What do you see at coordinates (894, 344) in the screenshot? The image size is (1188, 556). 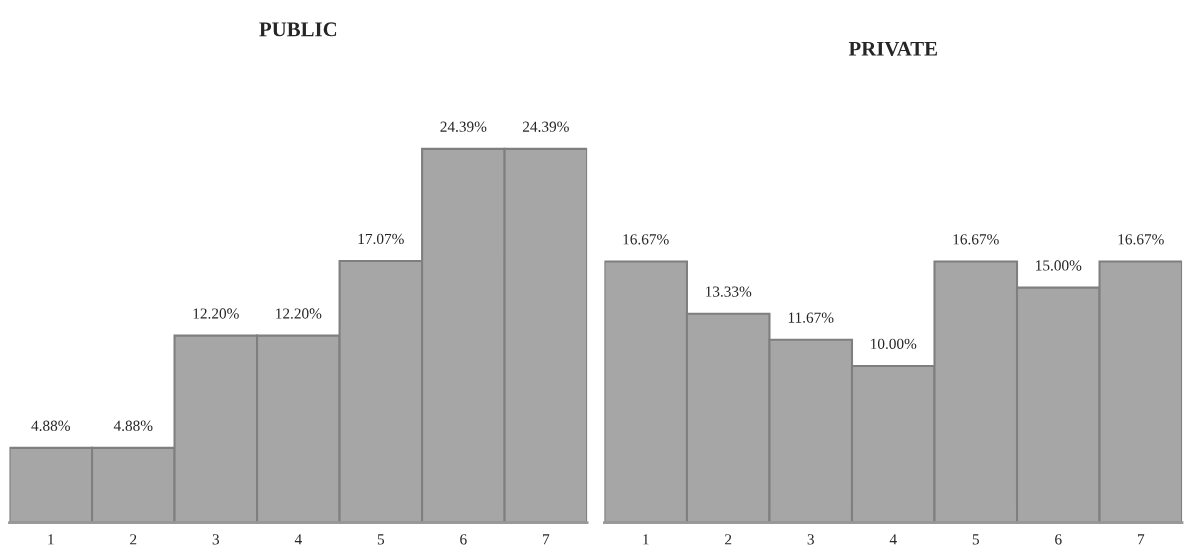 I see `data-label: 10.00%` at bounding box center [894, 344].